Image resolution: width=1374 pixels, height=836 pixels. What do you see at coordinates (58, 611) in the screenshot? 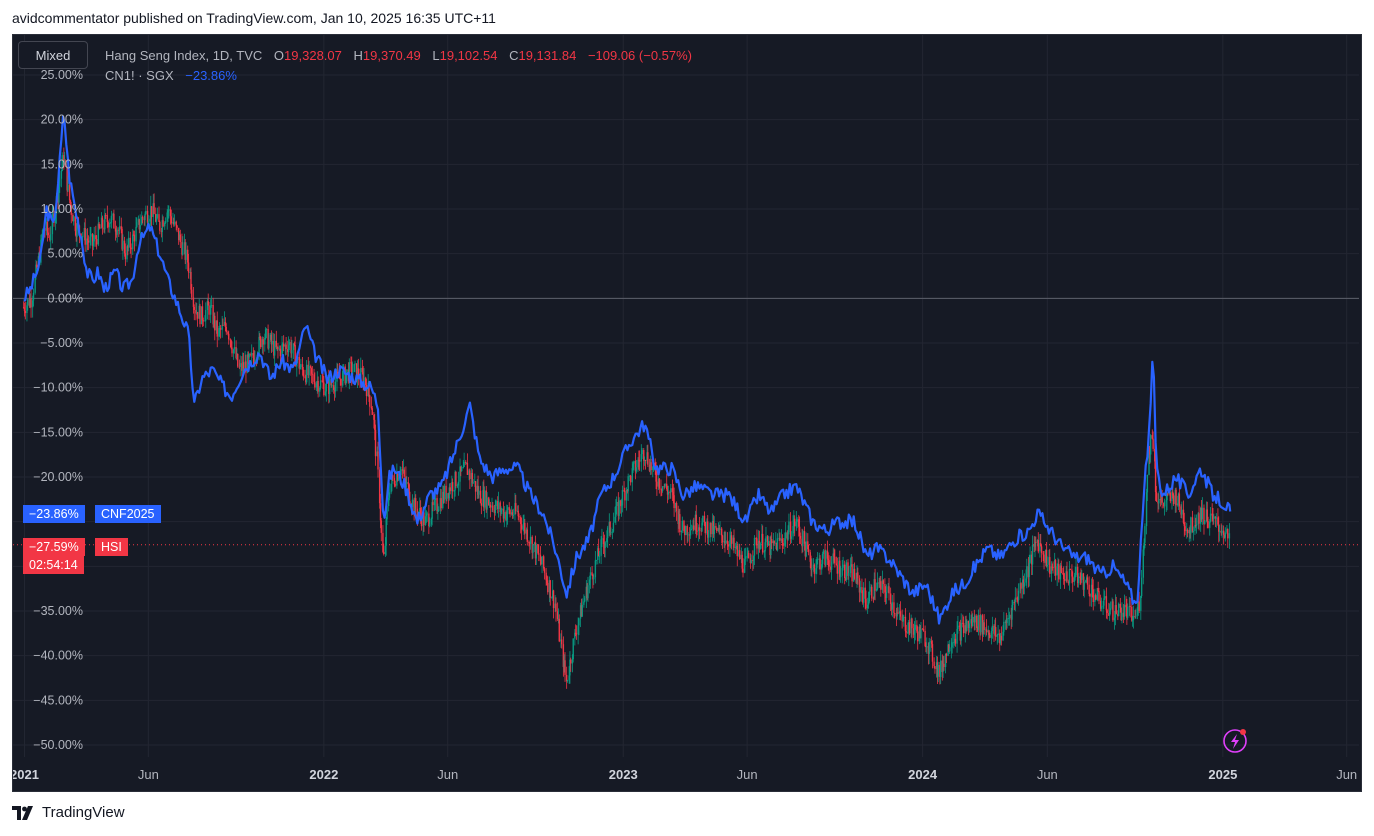
I see `y-tick-label: −35.00%` at bounding box center [58, 611].